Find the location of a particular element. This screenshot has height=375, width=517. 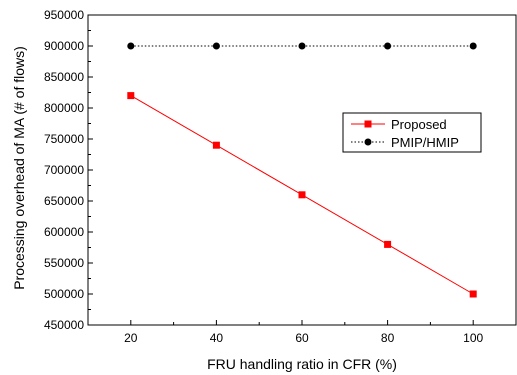

legend-box is located at coordinates (412, 132).